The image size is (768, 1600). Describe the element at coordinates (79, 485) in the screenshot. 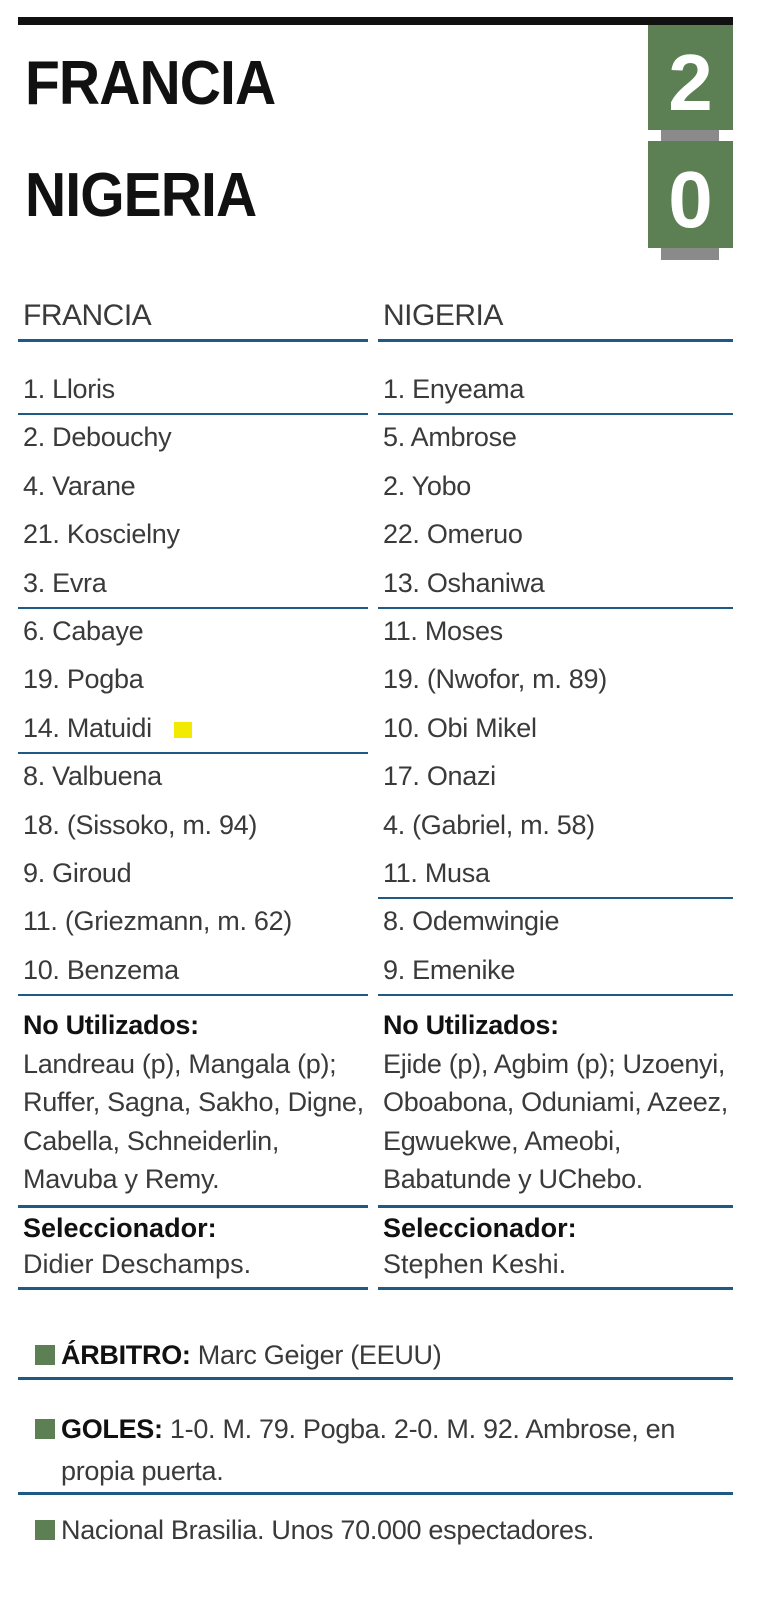

I see `player-name: 4. Varane` at that location.